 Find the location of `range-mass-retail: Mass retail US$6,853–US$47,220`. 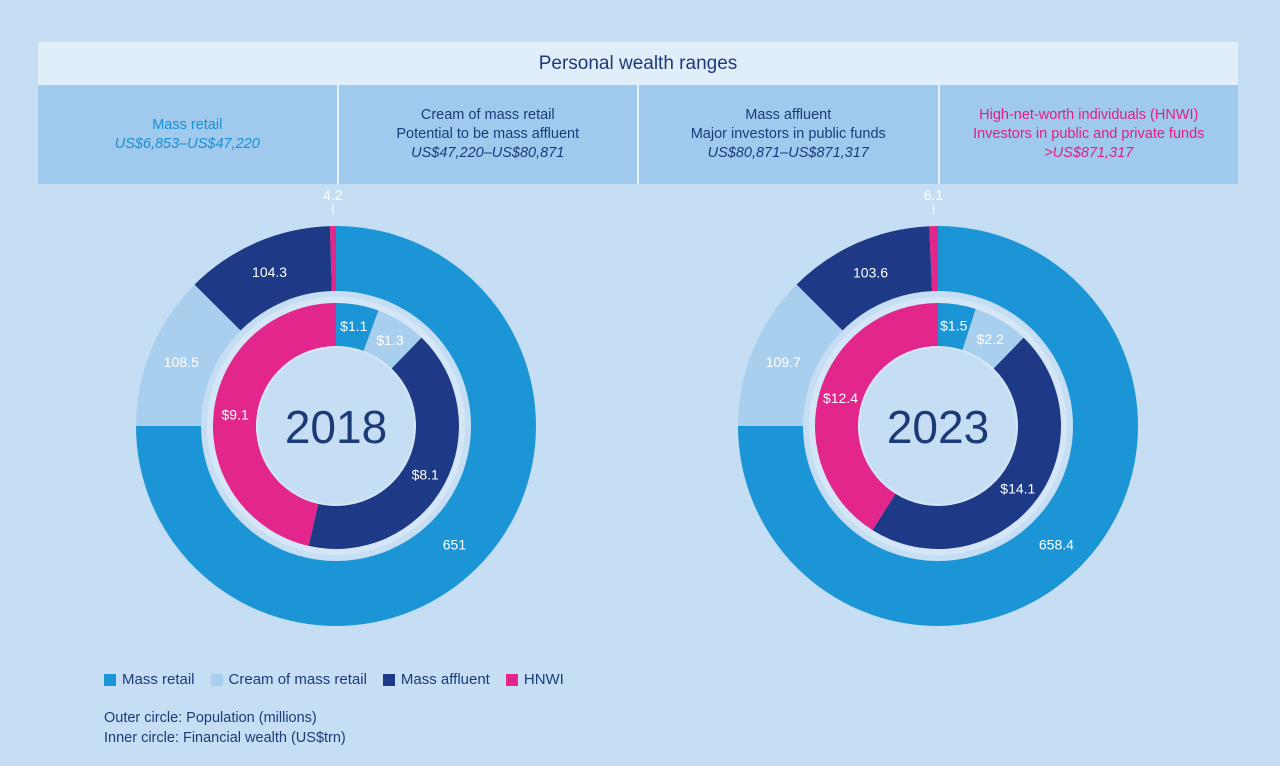

range-mass-retail: Mass retail US$6,853–US$47,220 is located at coordinates (187, 134).